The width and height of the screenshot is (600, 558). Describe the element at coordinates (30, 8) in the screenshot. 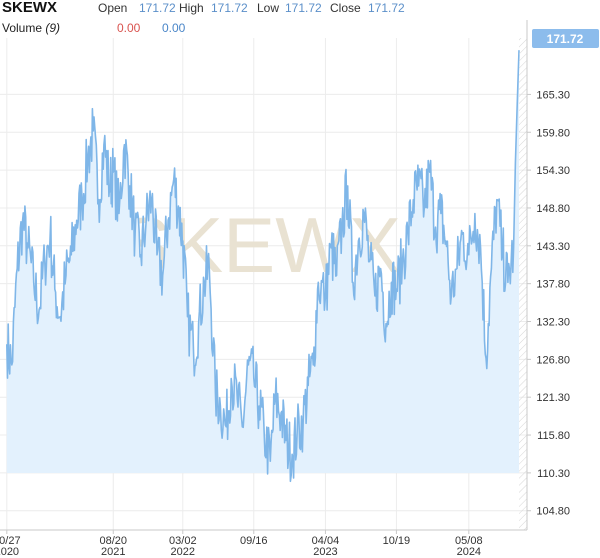

I see `symbol-label: SKEWX` at that location.